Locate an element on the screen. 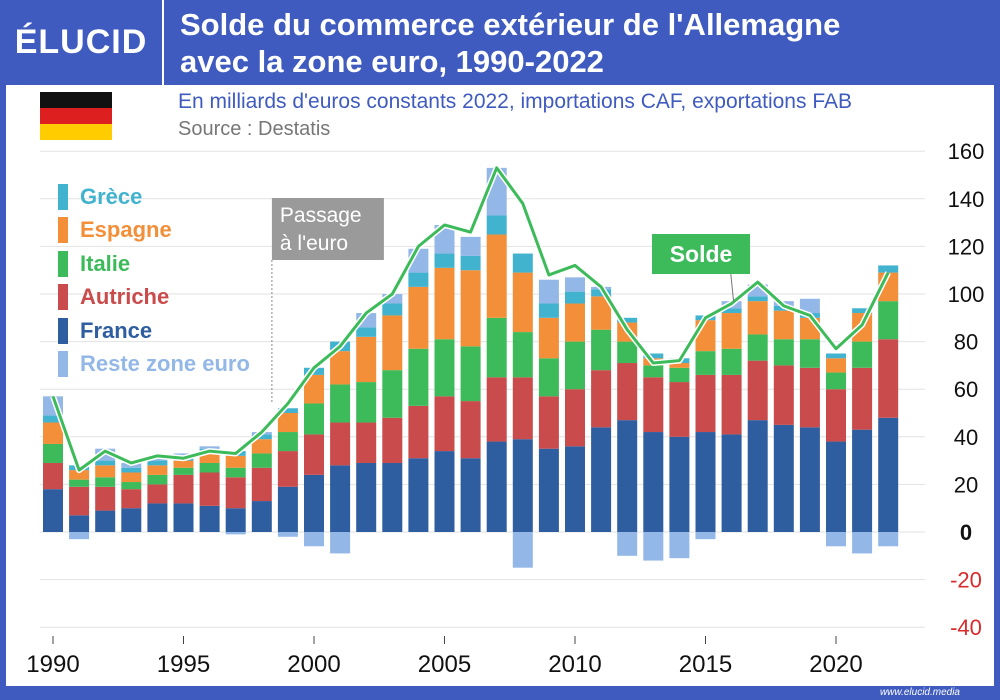  legend-label-france: France is located at coordinates (116, 330).